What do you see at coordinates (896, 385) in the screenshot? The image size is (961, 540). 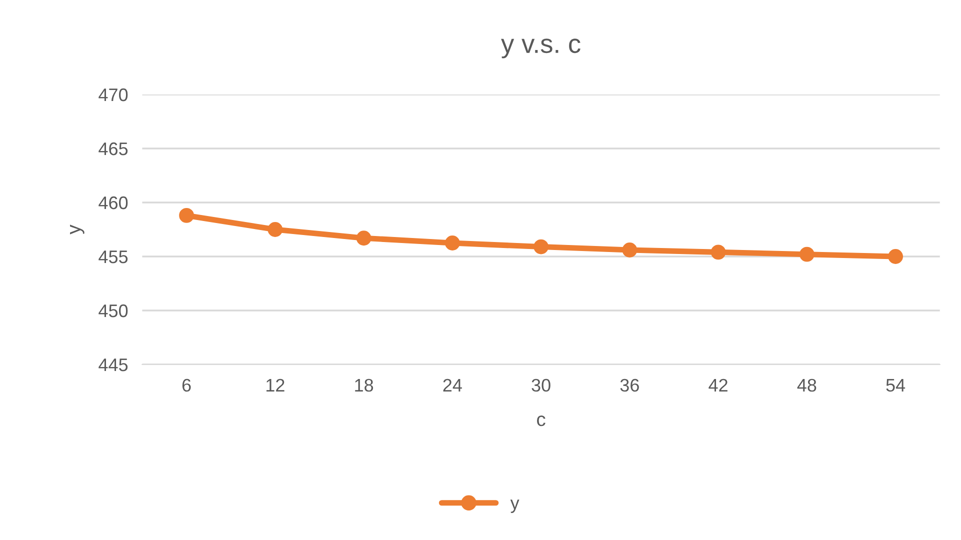 I see `x-tick-label: 54` at bounding box center [896, 385].